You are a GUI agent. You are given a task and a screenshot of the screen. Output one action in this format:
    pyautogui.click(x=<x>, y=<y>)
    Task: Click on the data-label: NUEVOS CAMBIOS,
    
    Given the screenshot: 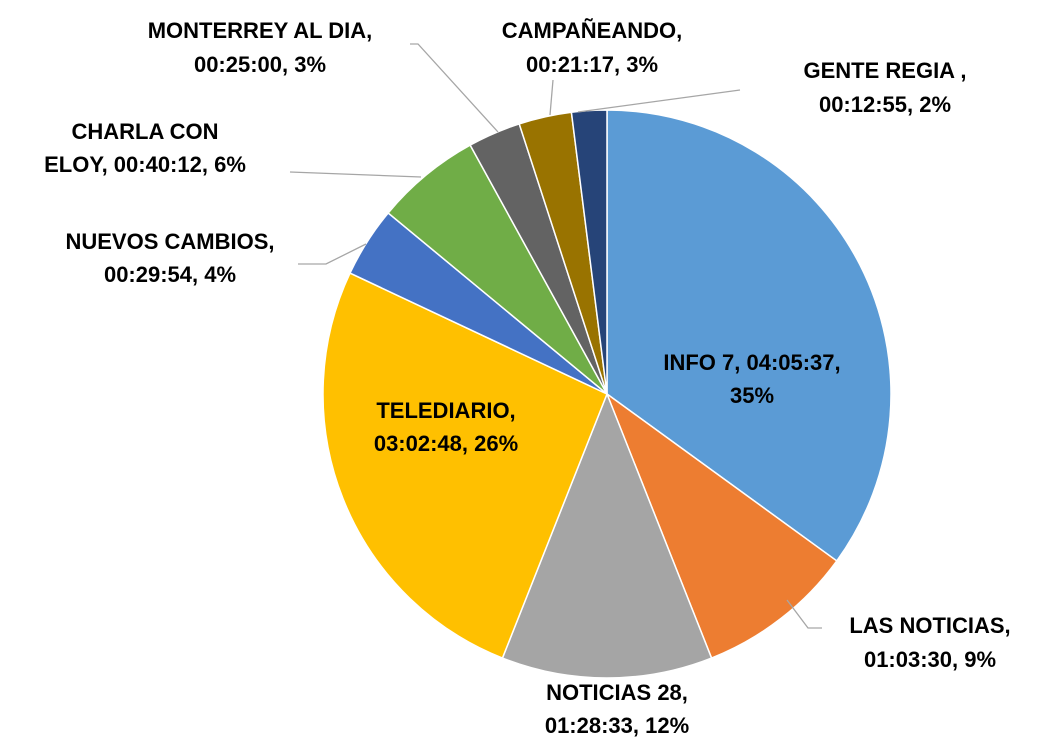 What is the action you would take?
    pyautogui.click(x=169, y=241)
    